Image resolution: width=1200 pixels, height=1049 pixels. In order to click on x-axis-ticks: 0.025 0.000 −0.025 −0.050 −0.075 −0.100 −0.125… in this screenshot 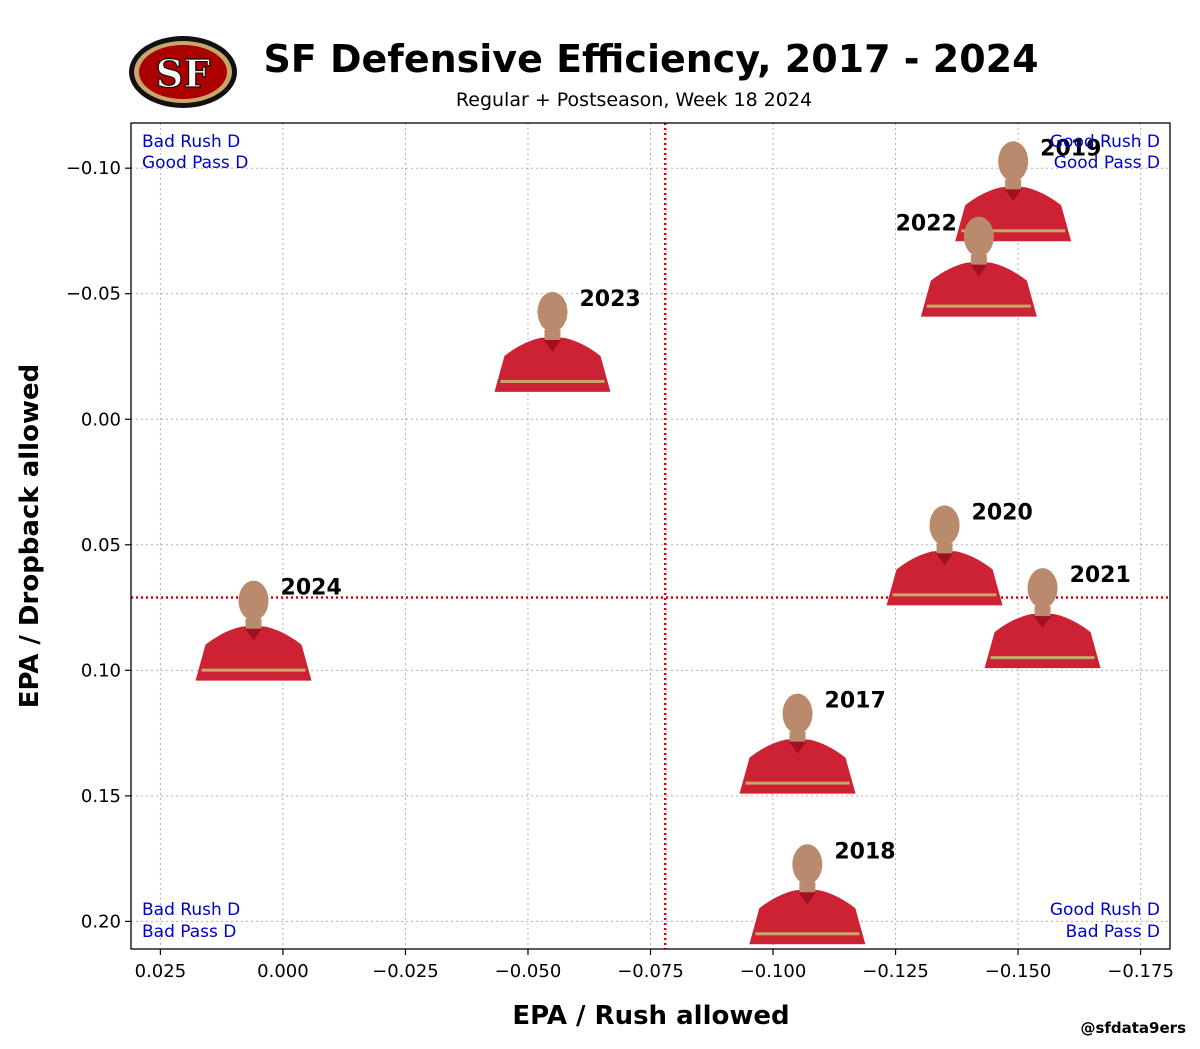, I will do `click(654, 965)`.